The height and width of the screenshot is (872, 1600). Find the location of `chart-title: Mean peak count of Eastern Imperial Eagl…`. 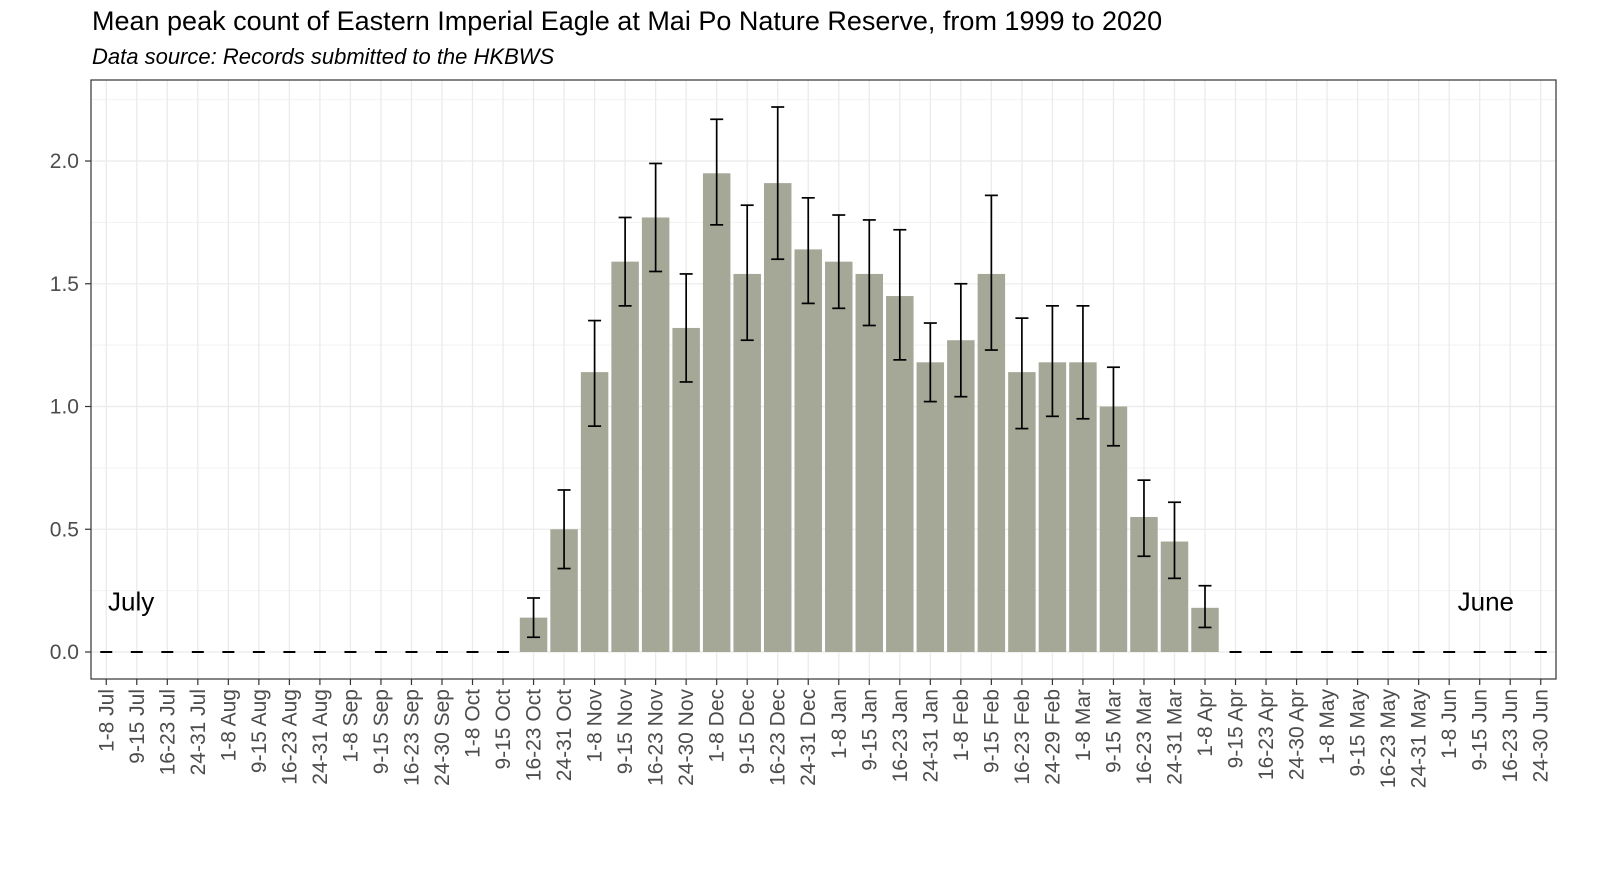

chart-title: Mean peak count of Eastern Imperial Eagl… is located at coordinates (627, 21).